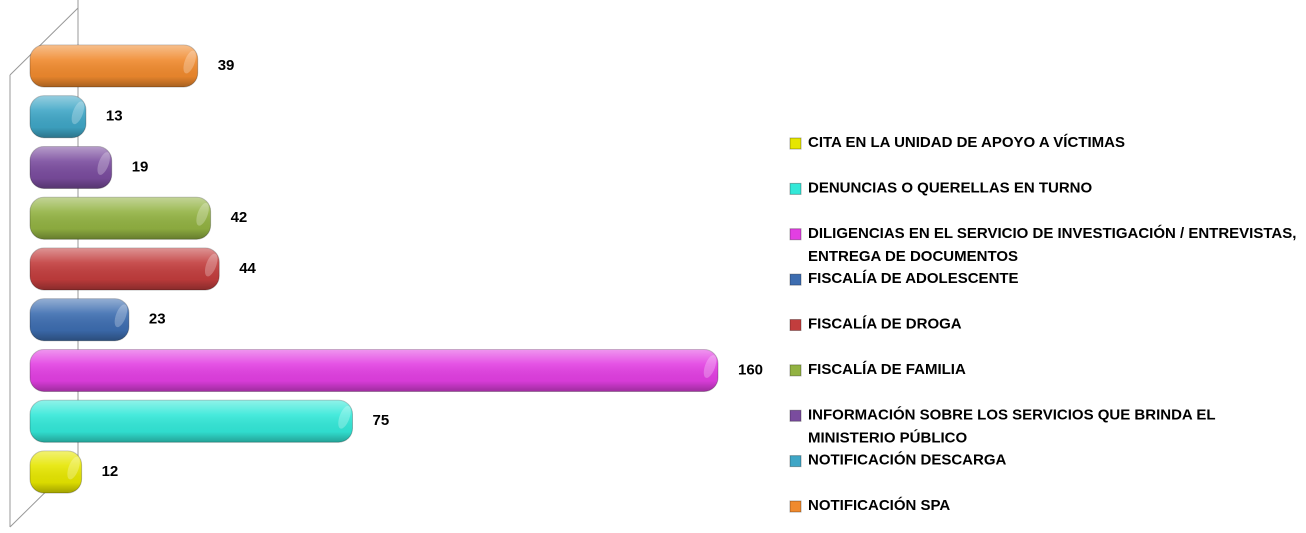  What do you see at coordinates (913, 278) in the screenshot?
I see `legend-label: FISCALÍA DE ADOLESCENTE` at bounding box center [913, 278].